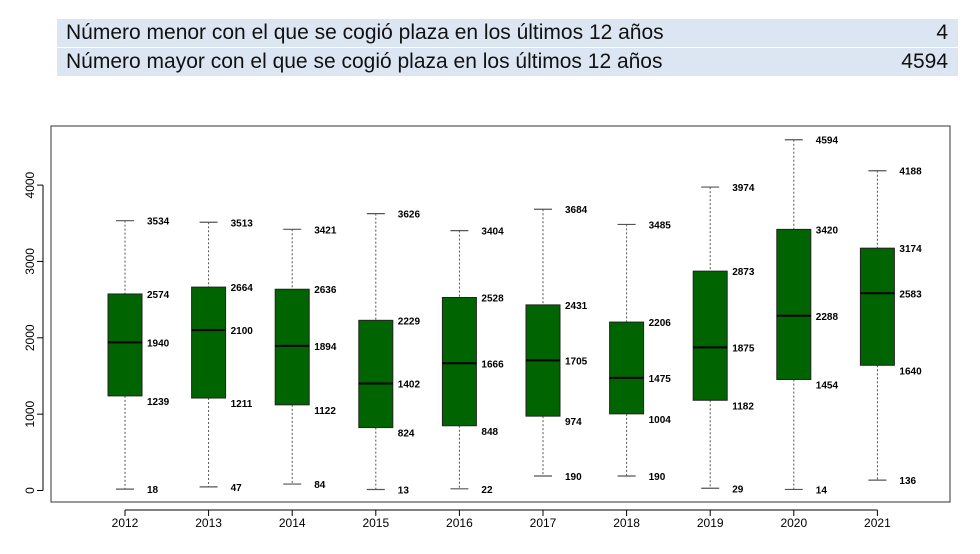 Image resolution: width=980 pixels, height=554 pixels. Describe the element at coordinates (877, 523) in the screenshot. I see `x-tick-label-2021: 2021` at that location.